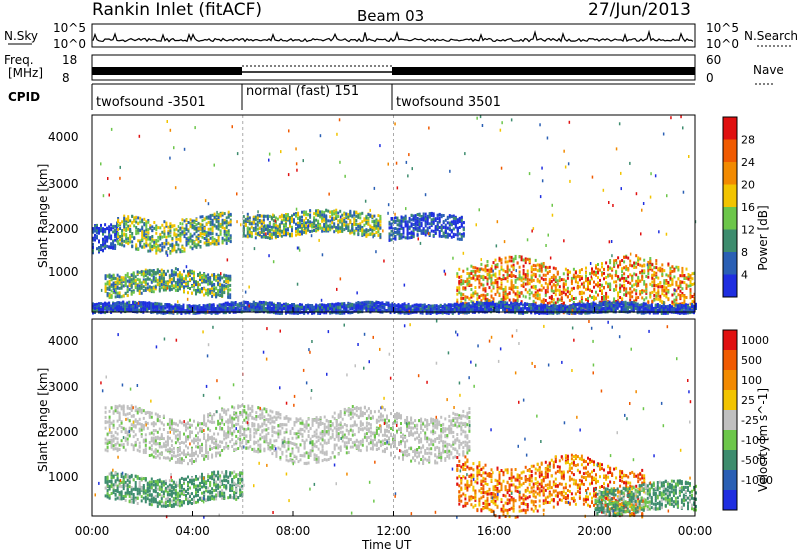 The image size is (800, 554). I want to click on freq-unit-label: [MHz], so click(25, 73).